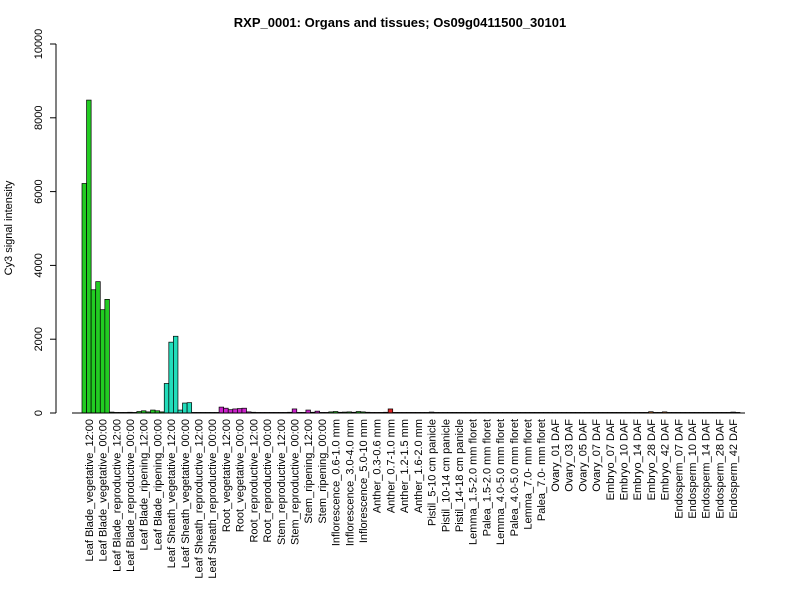  What do you see at coordinates (460, 475) in the screenshot?
I see `x-tick-label: Pistil_14-18 cm panicle` at bounding box center [460, 475].